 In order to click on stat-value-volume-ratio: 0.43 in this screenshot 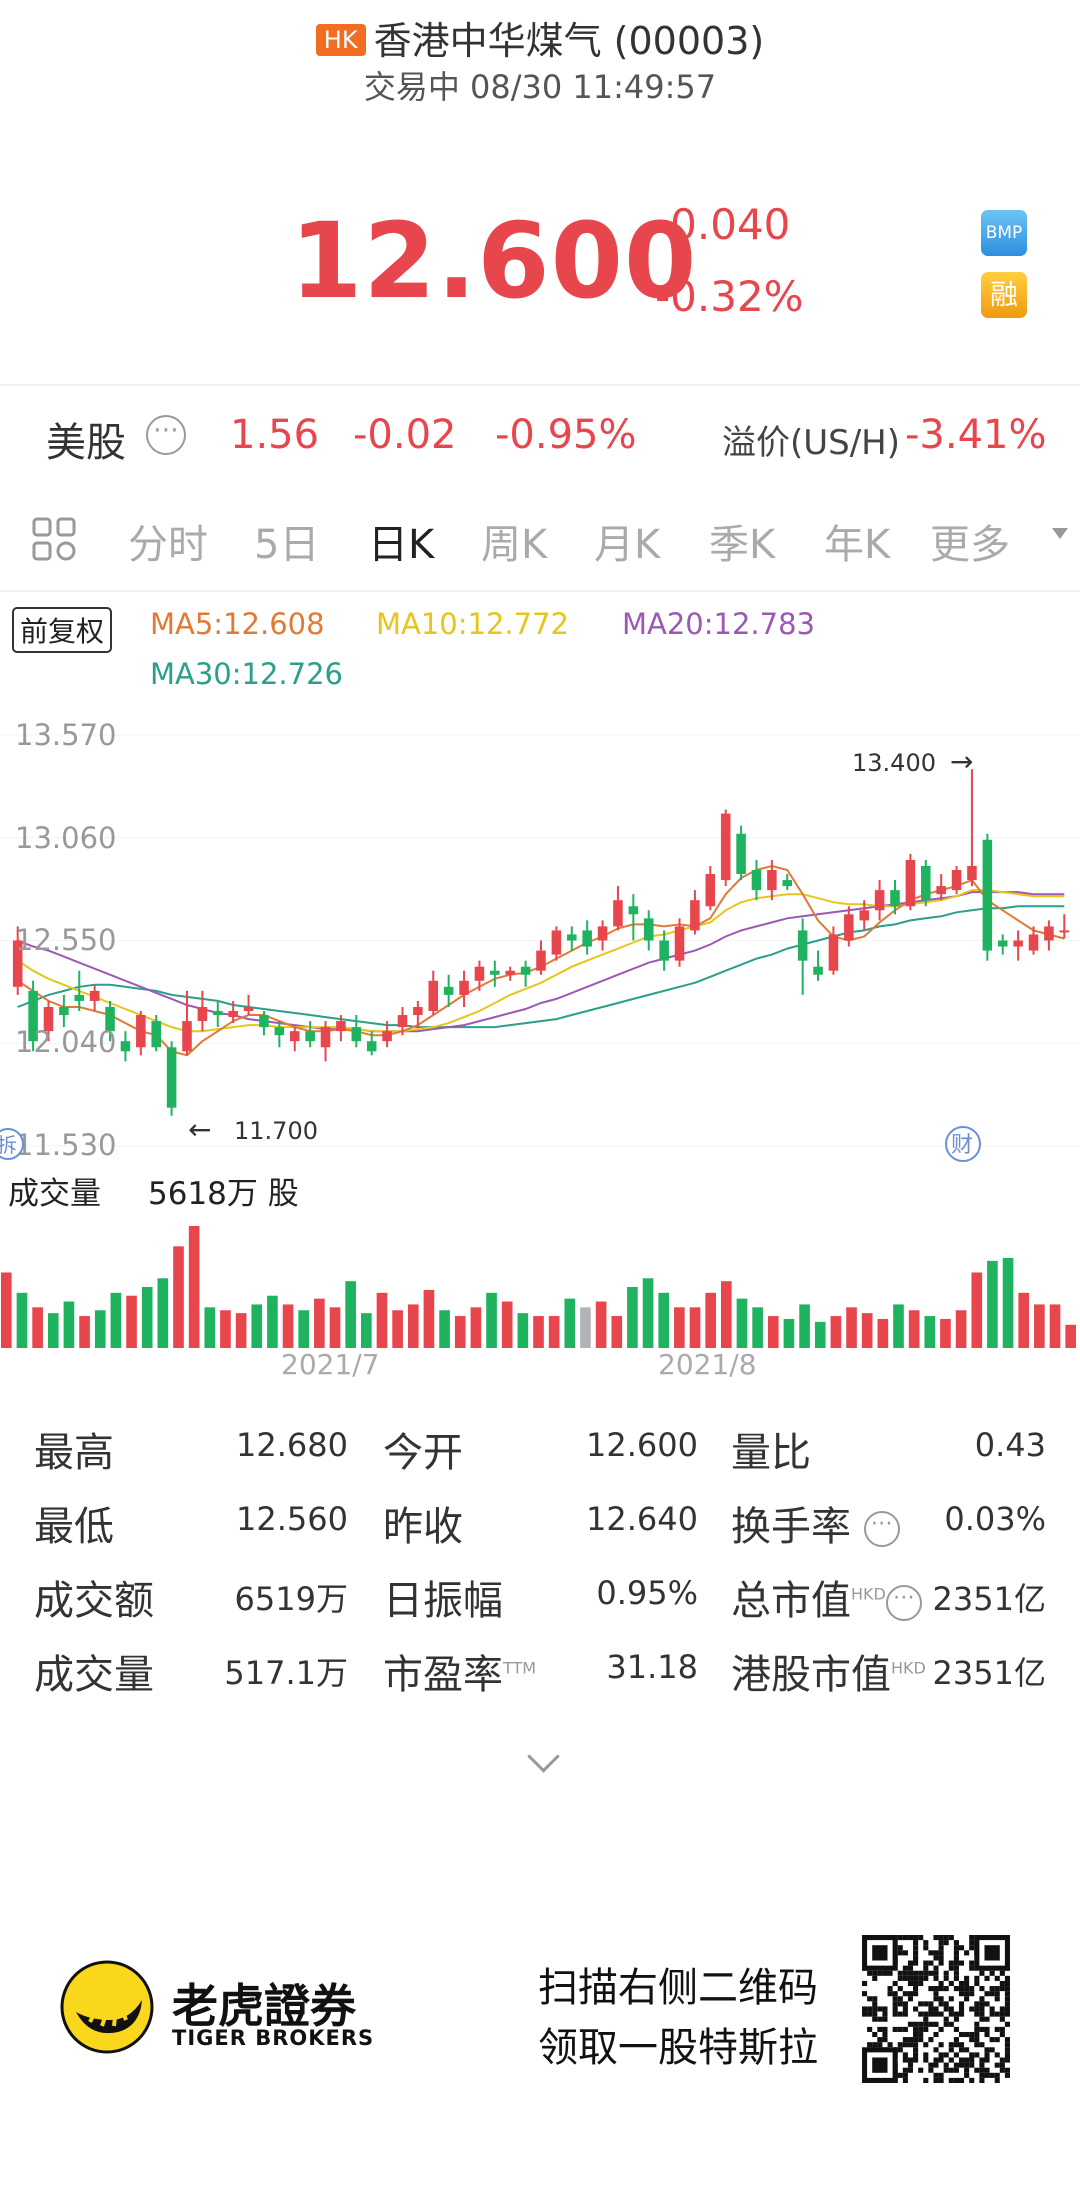, I will do `click(1010, 1445)`.